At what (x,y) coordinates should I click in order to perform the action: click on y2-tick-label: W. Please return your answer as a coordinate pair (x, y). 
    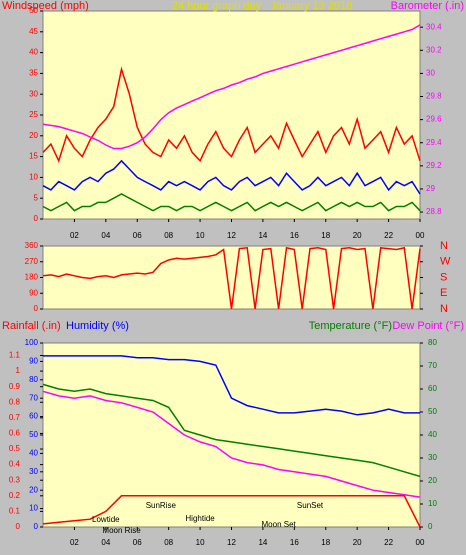
    Looking at the image, I should click on (445, 262).